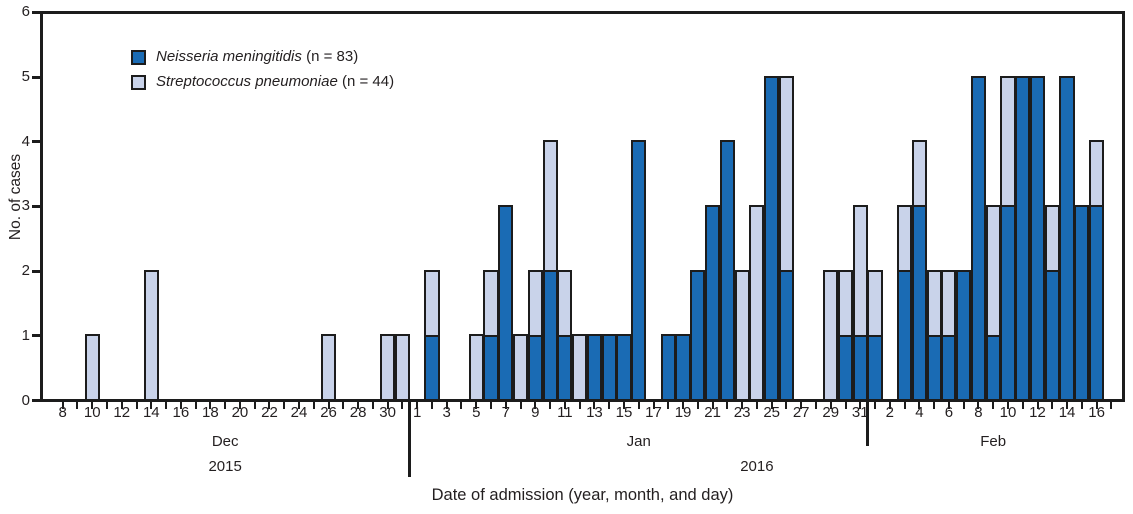  Describe the element at coordinates (225, 466) in the screenshot. I see `year-label-2015: 2015` at that location.